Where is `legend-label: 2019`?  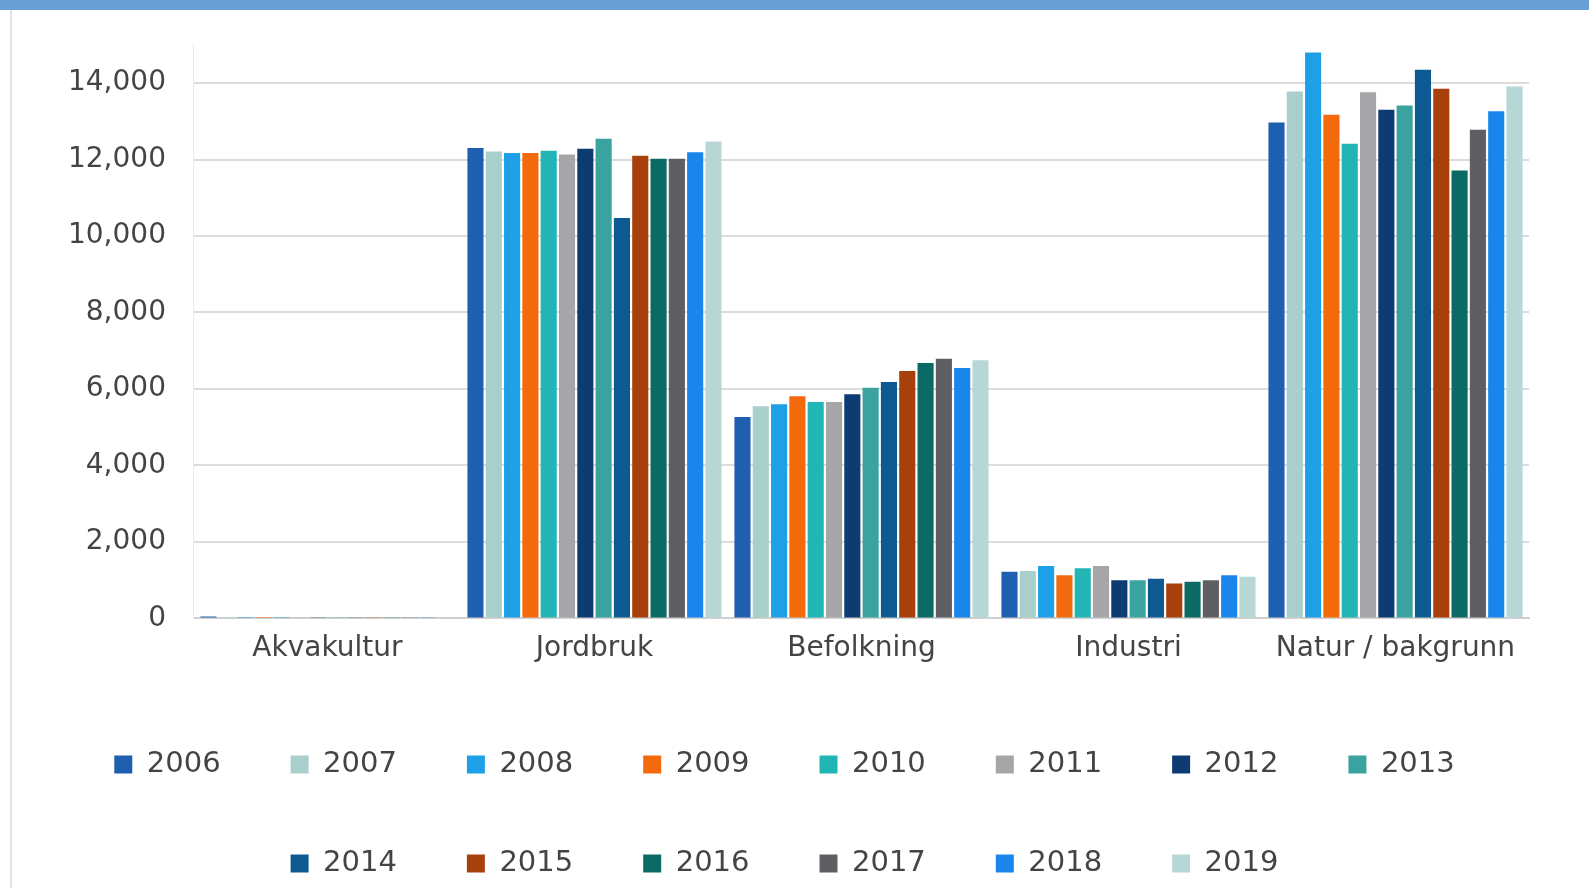
legend-label: 2019 is located at coordinates (1241, 861).